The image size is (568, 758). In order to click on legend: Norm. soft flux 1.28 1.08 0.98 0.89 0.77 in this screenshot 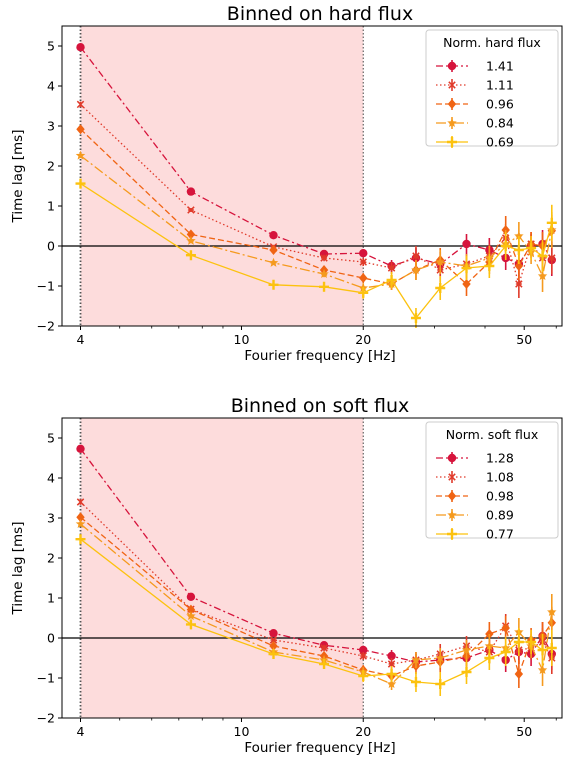, I will do `click(492, 481)`.